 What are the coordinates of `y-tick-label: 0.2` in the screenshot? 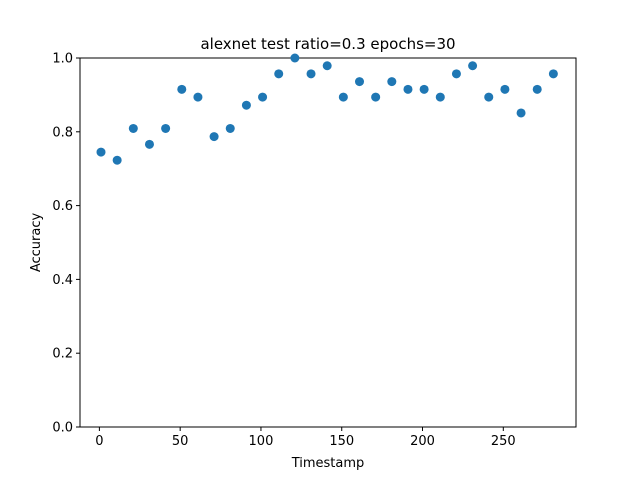 It's located at (62, 354).